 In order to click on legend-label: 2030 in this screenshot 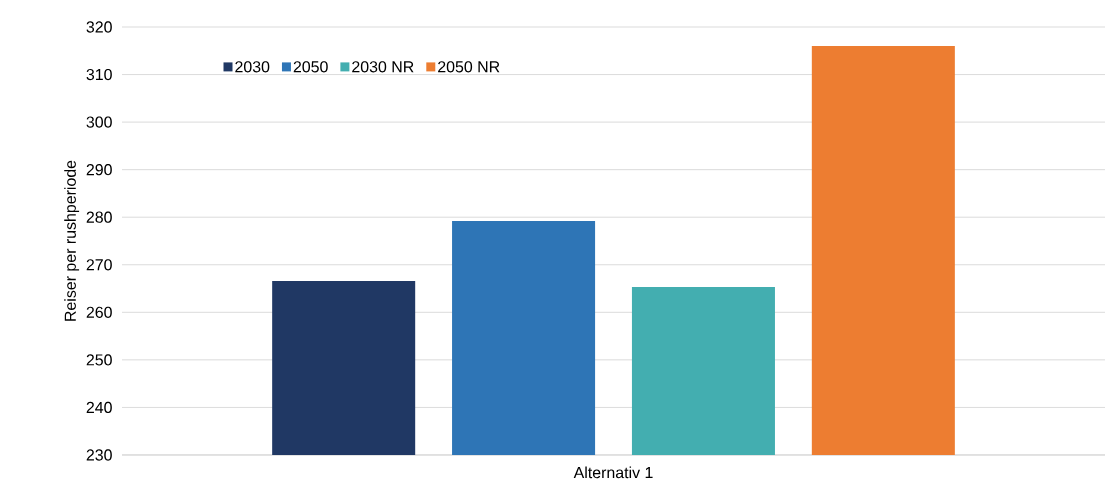, I will do `click(252, 67)`.